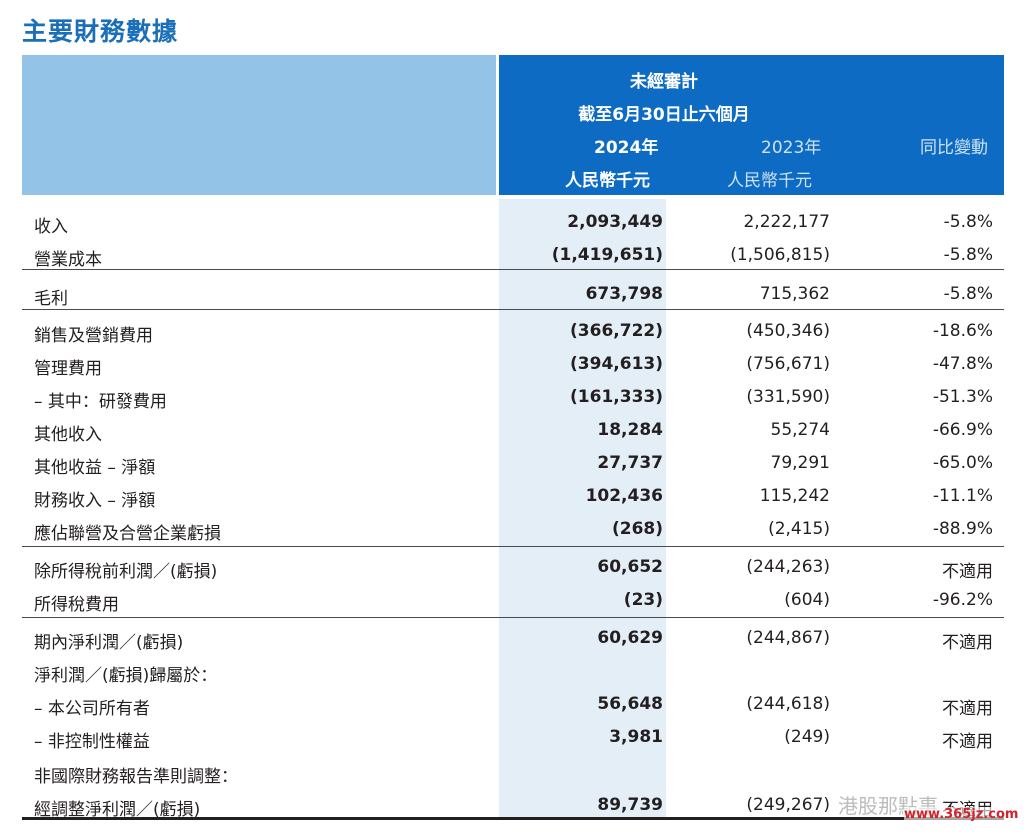 The image size is (1024, 834). What do you see at coordinates (512, 255) in the screenshot?
I see `table-row: 營業成本 (1,419,651) (1,506,815) -5.8%` at bounding box center [512, 255].